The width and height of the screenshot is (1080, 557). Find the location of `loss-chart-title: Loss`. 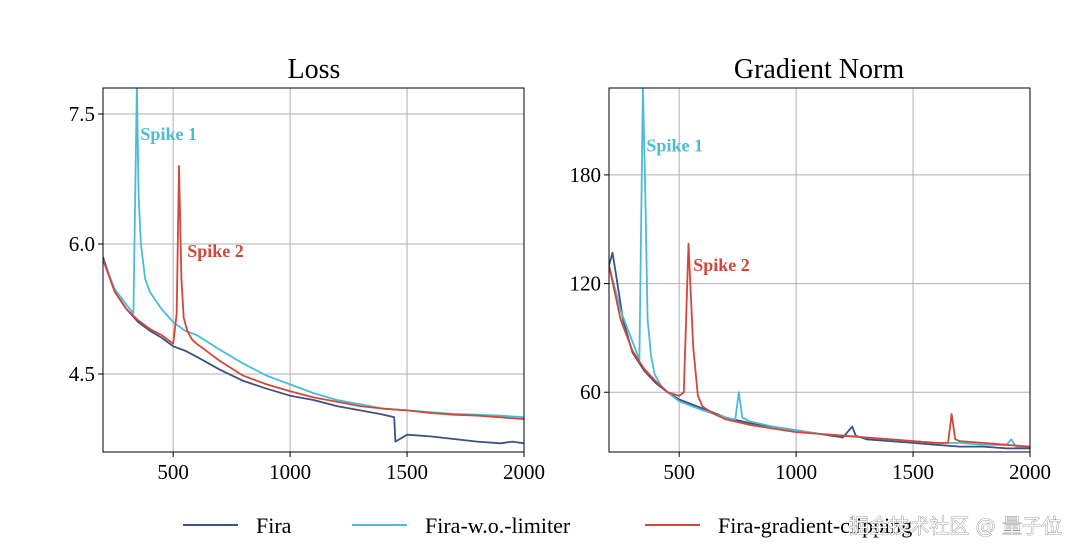

loss-chart-title: Loss is located at coordinates (314, 69).